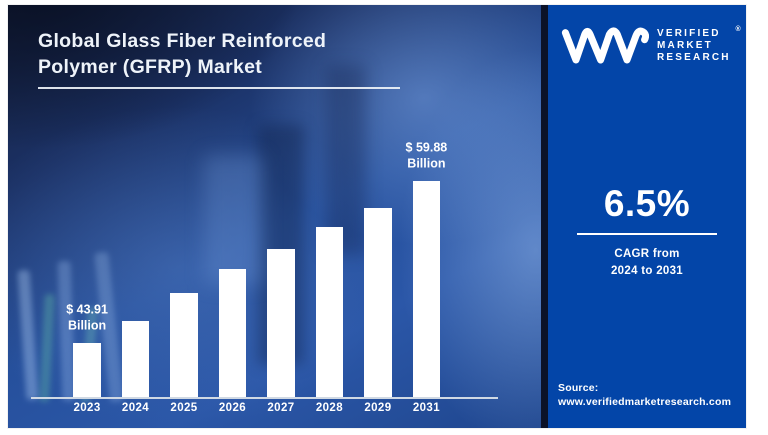 The width and height of the screenshot is (768, 435). I want to click on x-tick-2028: 2028, so click(329, 408).